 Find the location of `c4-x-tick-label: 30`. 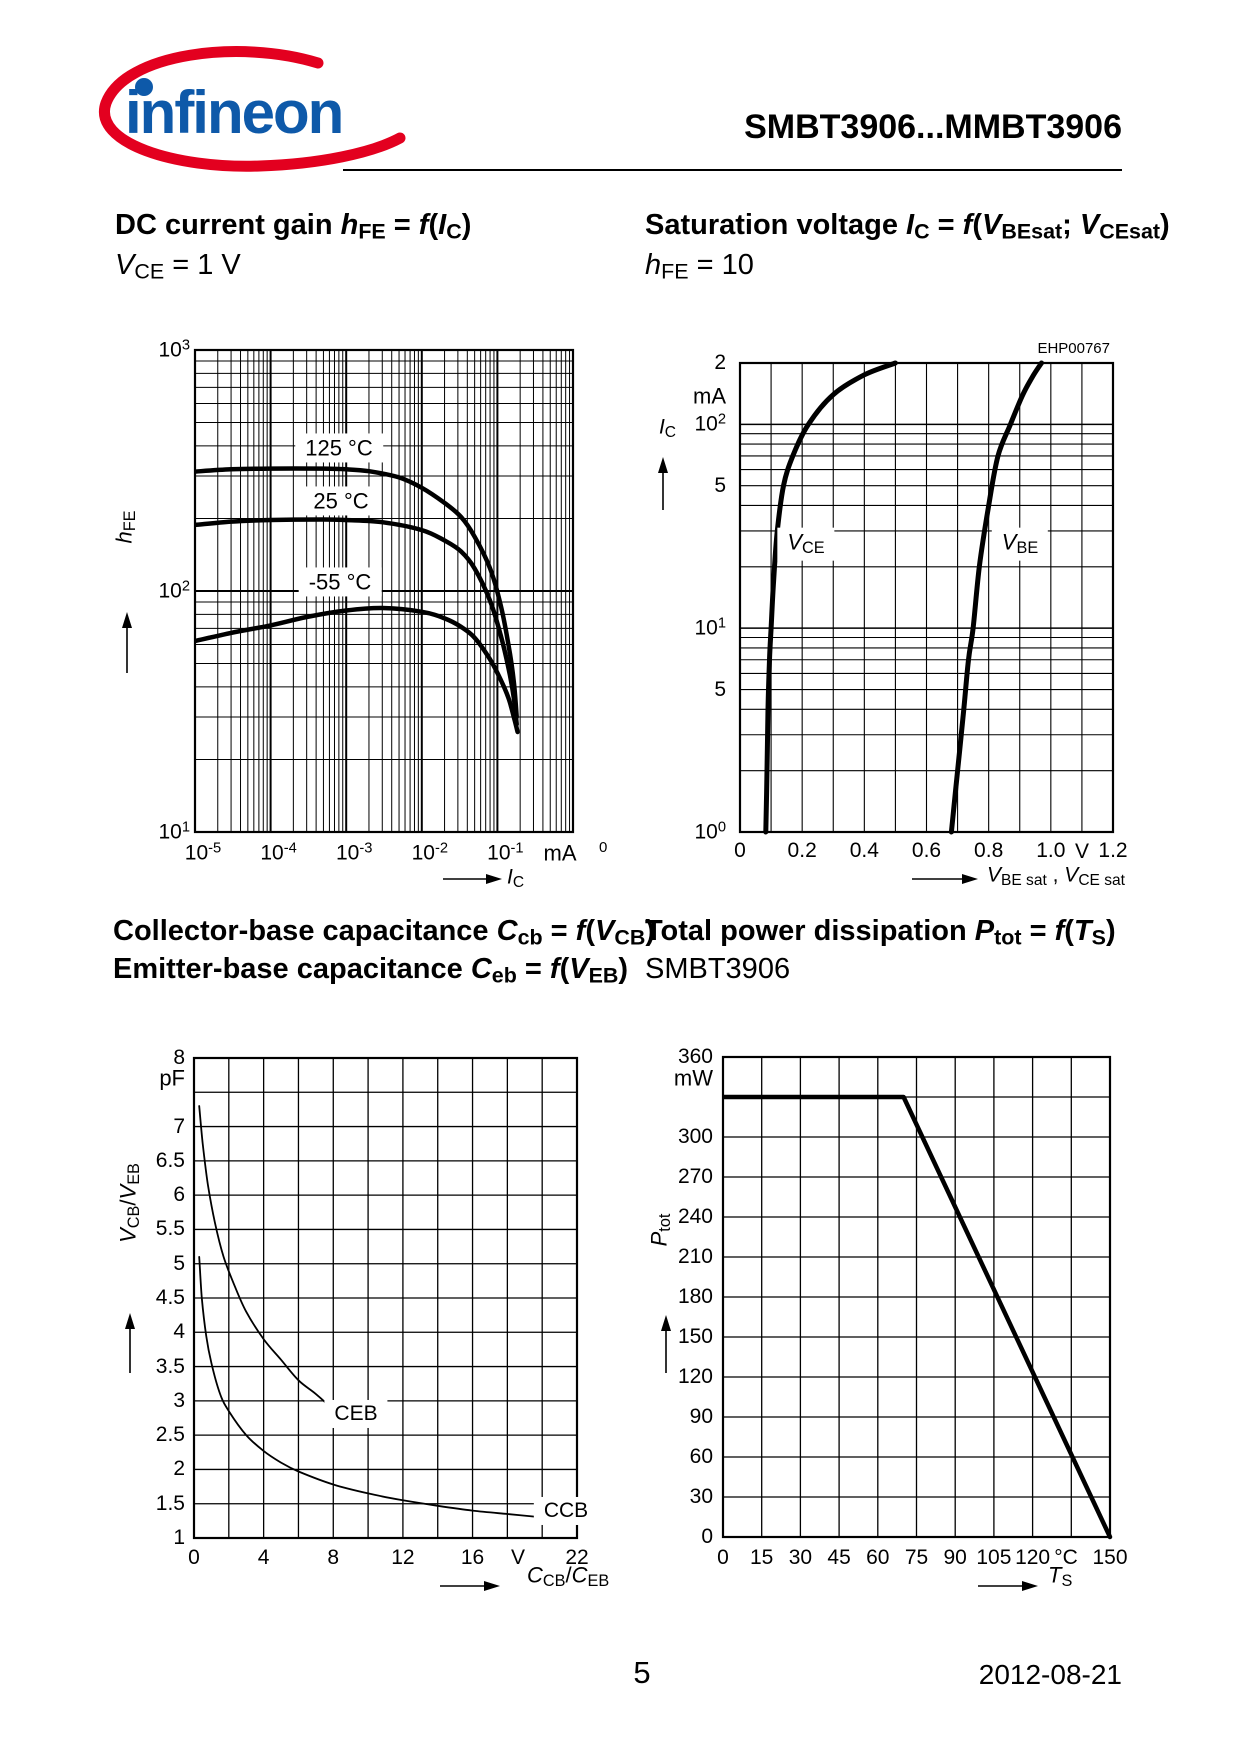

c4-x-tick-label: 30 is located at coordinates (800, 1557).